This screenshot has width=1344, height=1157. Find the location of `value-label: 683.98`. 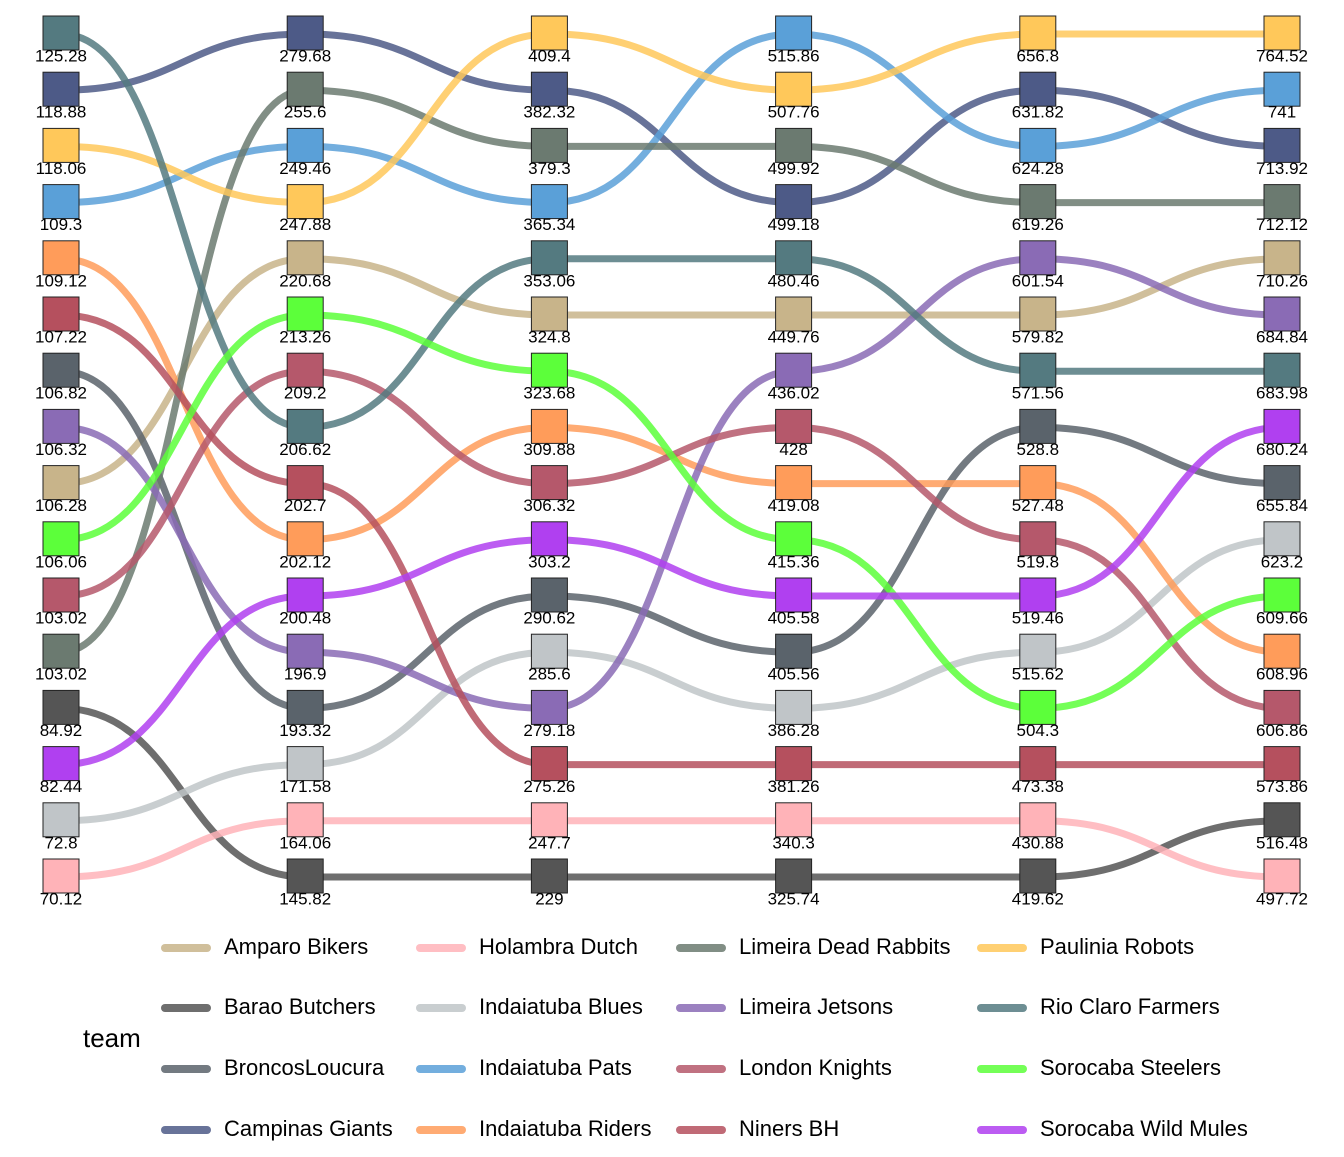

value-label: 683.98 is located at coordinates (1282, 393).